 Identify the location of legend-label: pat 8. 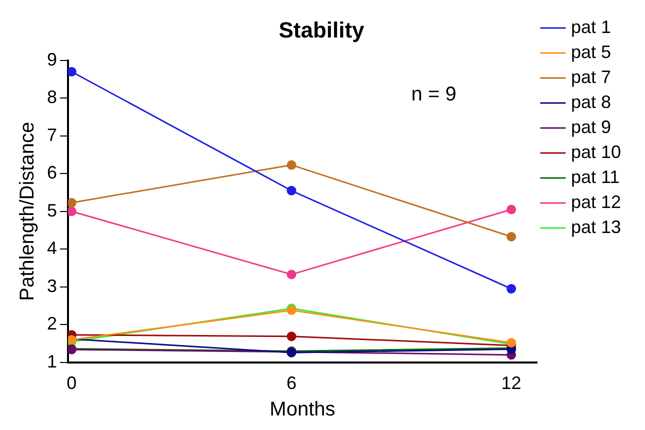
(590, 102).